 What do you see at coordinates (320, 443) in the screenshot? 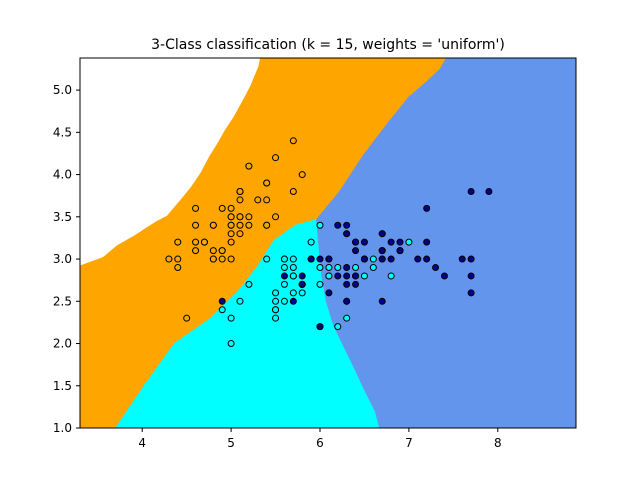
I see `x-tick-label: 6` at bounding box center [320, 443].